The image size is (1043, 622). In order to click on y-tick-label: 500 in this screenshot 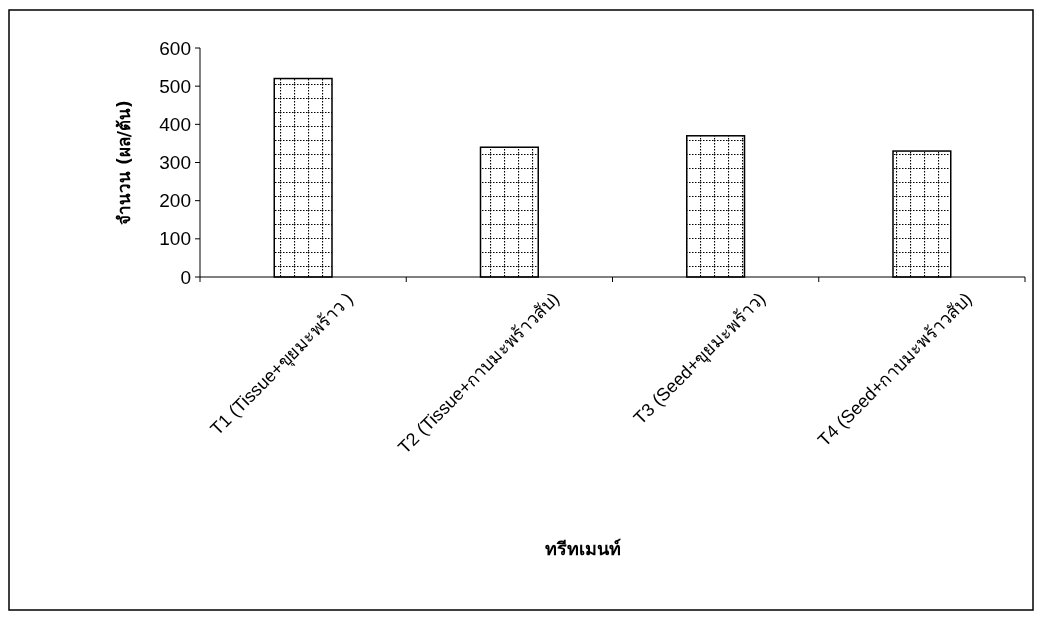, I will do `click(175, 86)`.